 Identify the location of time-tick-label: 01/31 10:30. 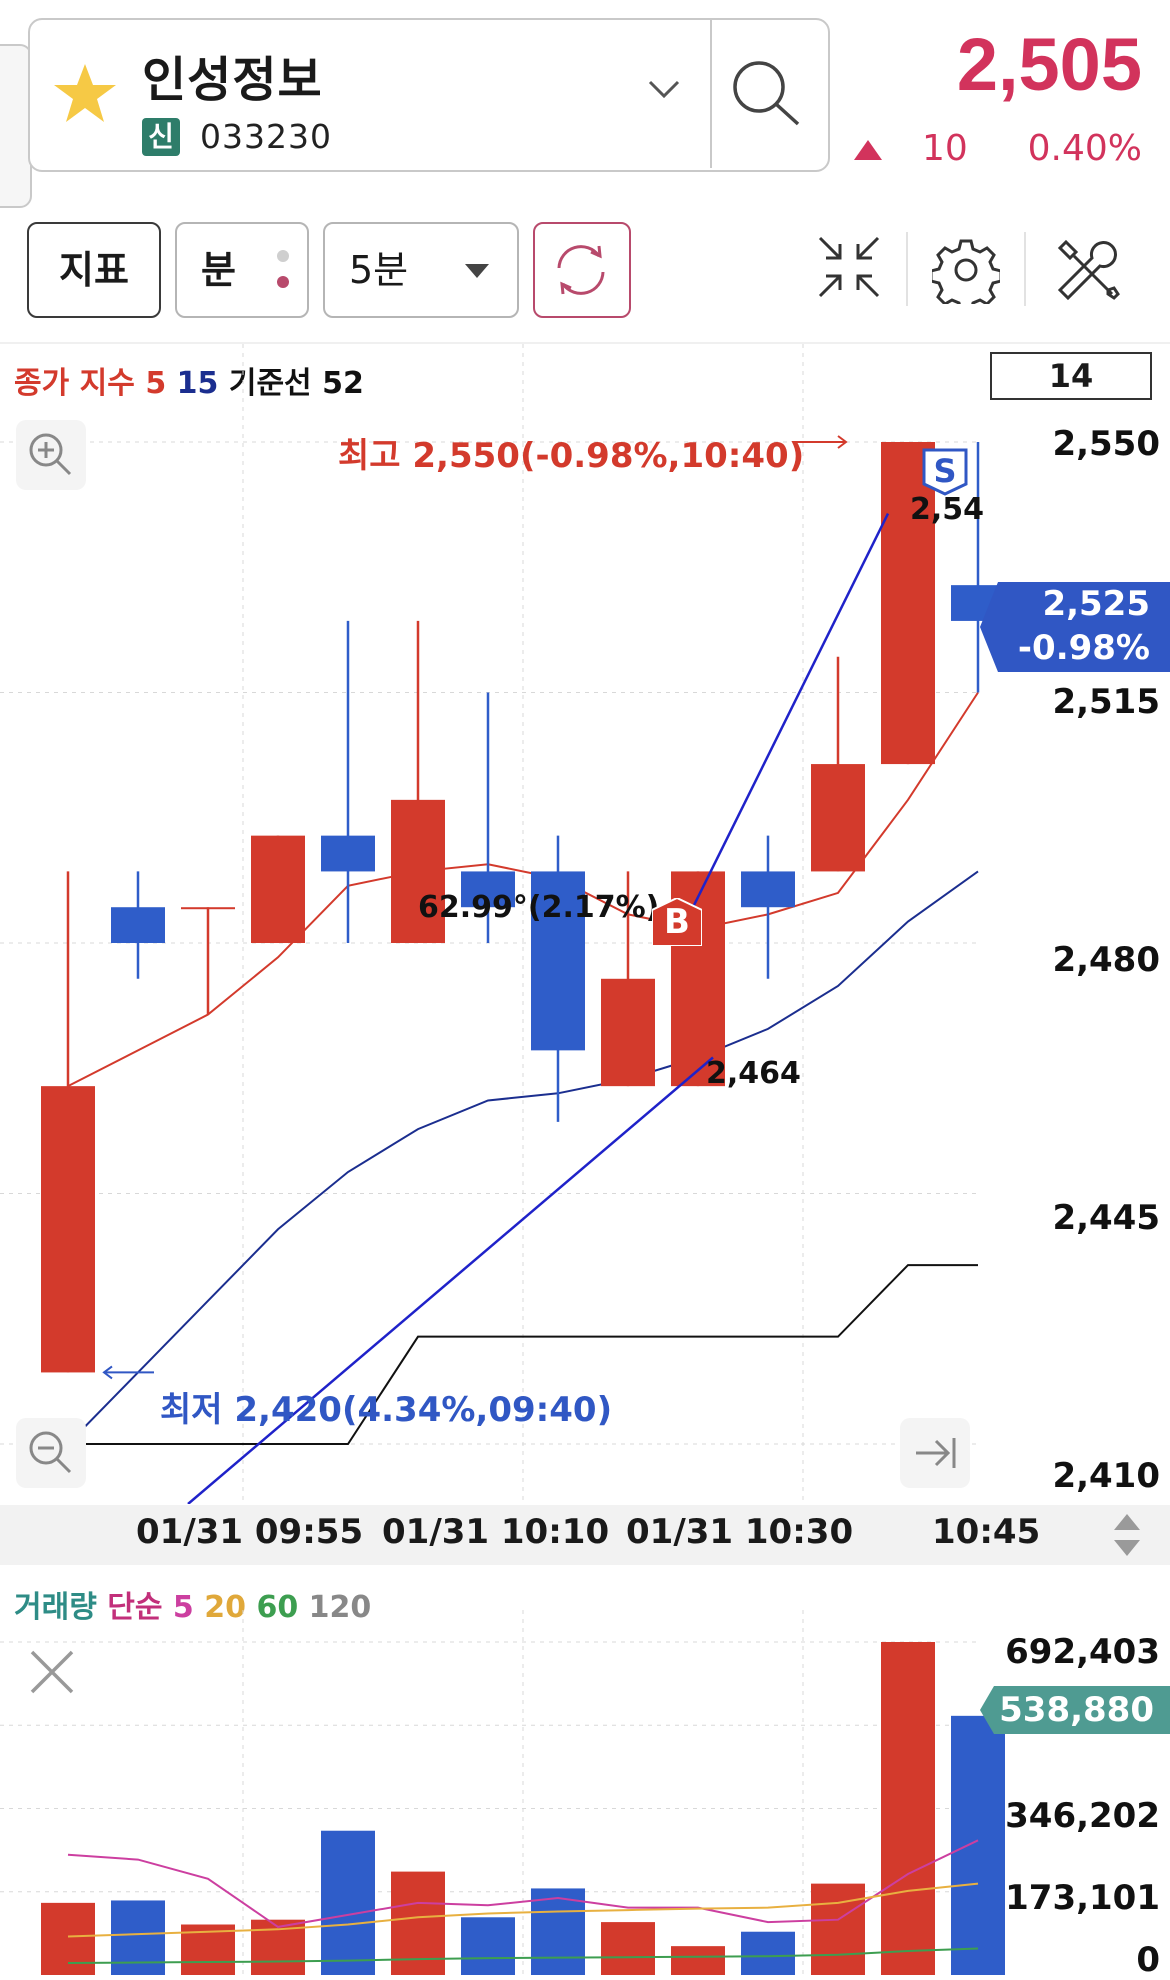
(740, 1532).